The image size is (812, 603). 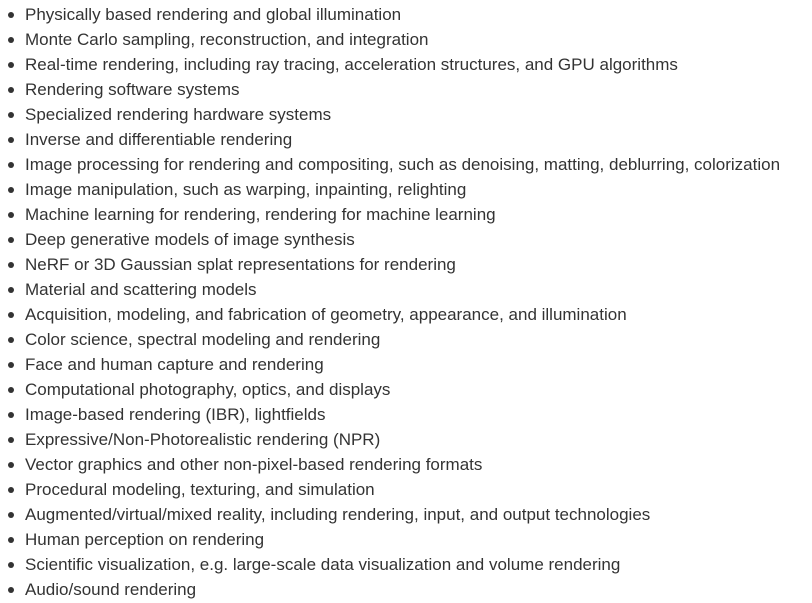 I want to click on list-item-text: Rendering software systems, so click(x=132, y=89).